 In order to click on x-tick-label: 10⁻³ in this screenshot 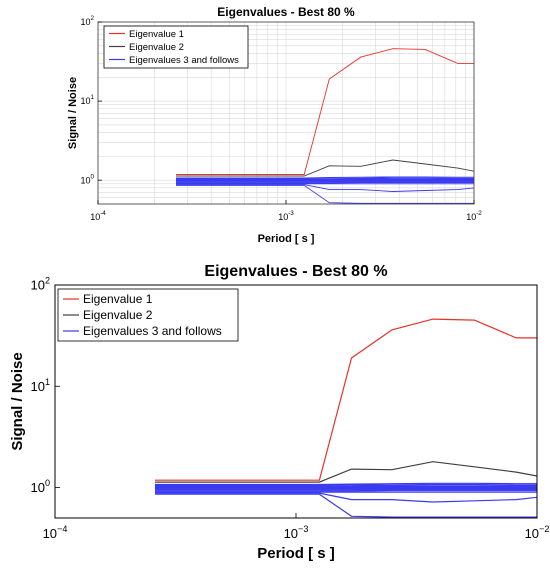, I will do `click(296, 532)`.